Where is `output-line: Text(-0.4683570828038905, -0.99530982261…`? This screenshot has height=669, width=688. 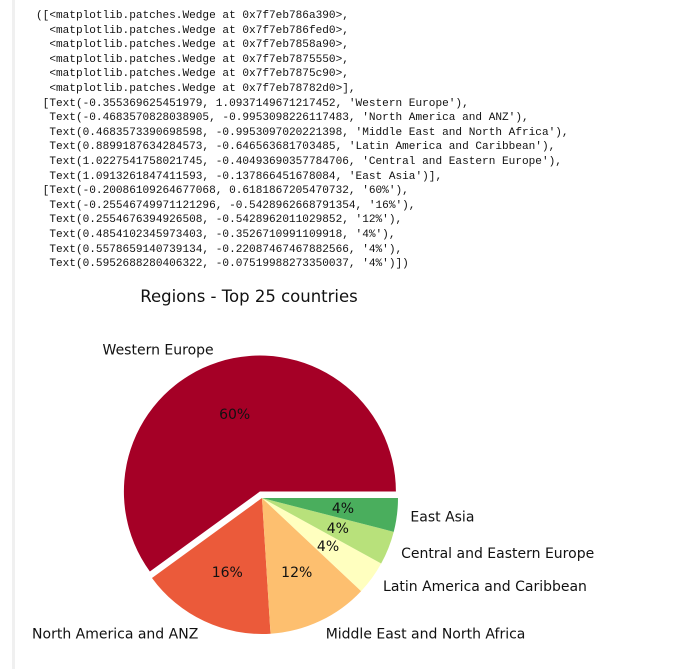 output-line: Text(-0.4683570828038905, -0.99530982261… is located at coordinates (282, 118).